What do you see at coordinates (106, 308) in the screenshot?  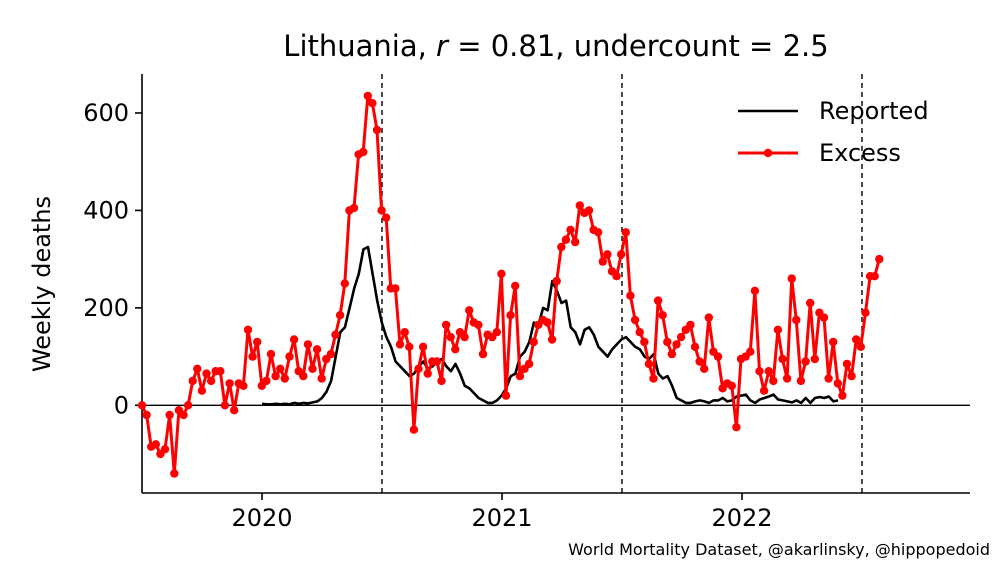 I see `y-tick-label-200: 200` at bounding box center [106, 308].